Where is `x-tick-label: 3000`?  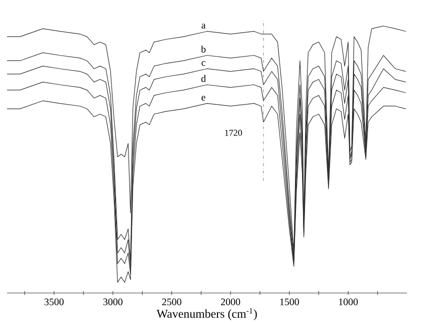
x-tick-label: 3000 is located at coordinates (112, 302).